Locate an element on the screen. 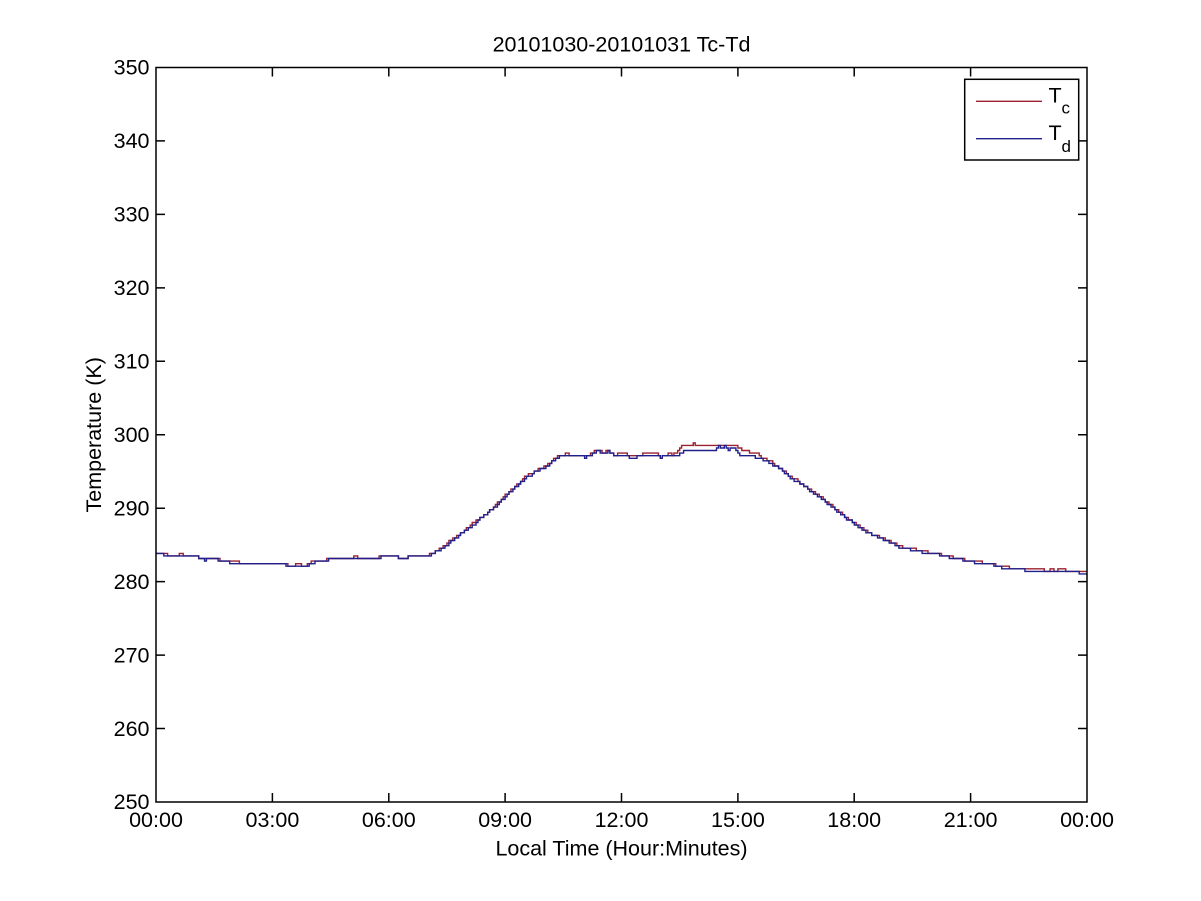  svg-text: 09:00 is located at coordinates (505, 820).